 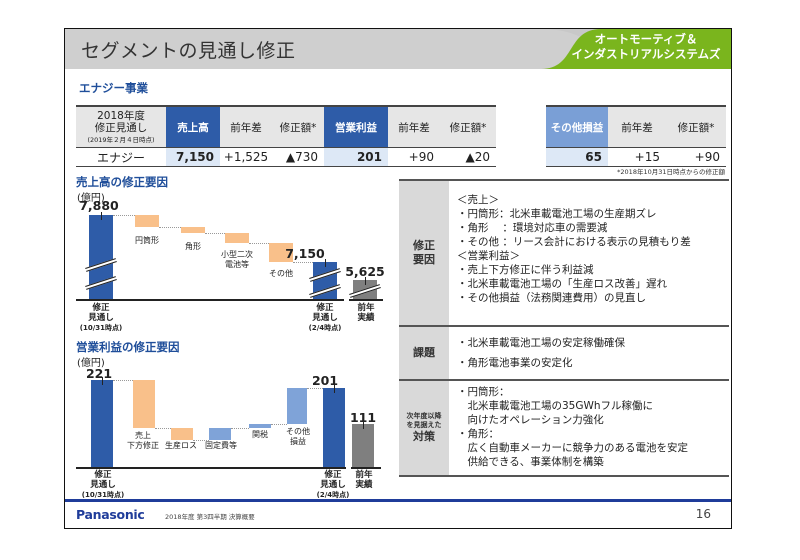 I want to click on header-revision: 修正額*, so click(x=298, y=126).